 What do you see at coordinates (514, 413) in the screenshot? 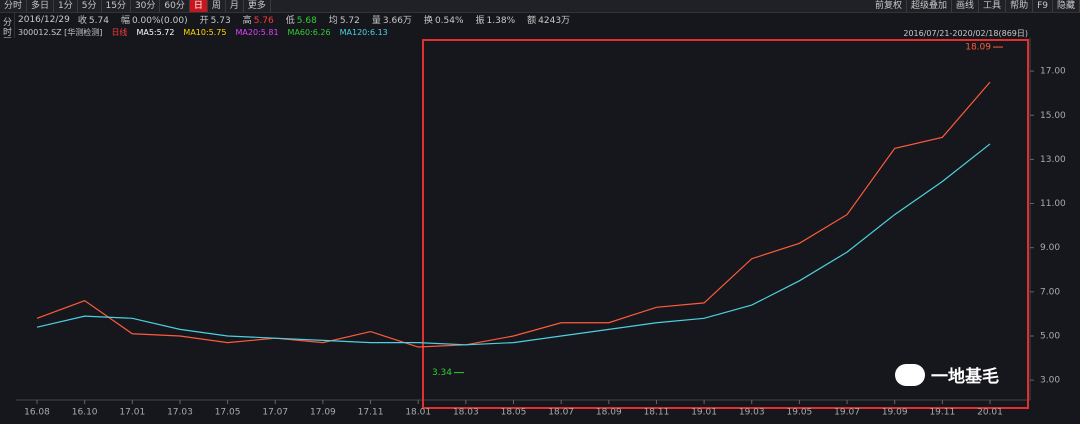
I see `x-tick-label: 18.05` at bounding box center [514, 413].